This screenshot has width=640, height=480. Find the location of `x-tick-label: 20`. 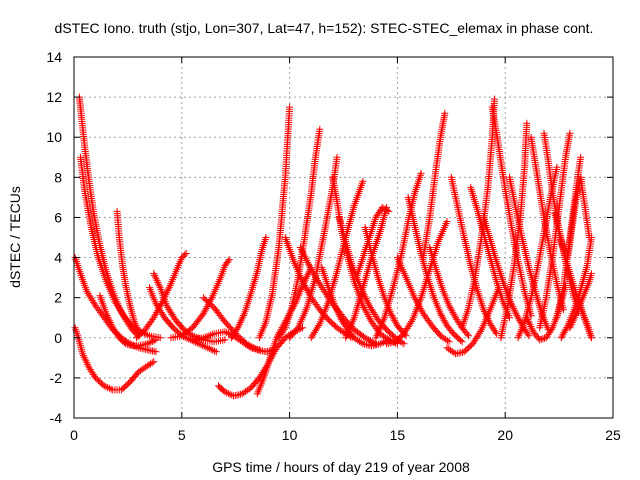

x-tick-label: 20 is located at coordinates (505, 435).